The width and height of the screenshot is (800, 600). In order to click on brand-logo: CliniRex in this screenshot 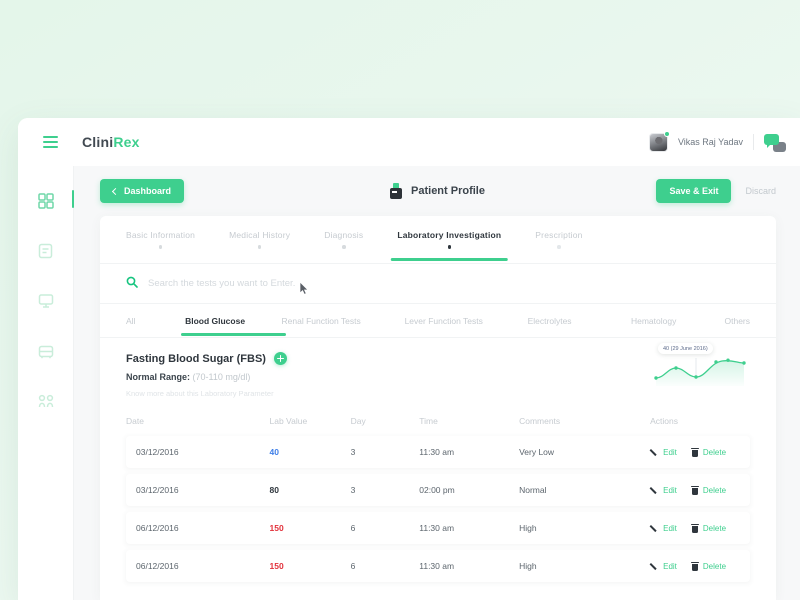, I will do `click(111, 142)`.